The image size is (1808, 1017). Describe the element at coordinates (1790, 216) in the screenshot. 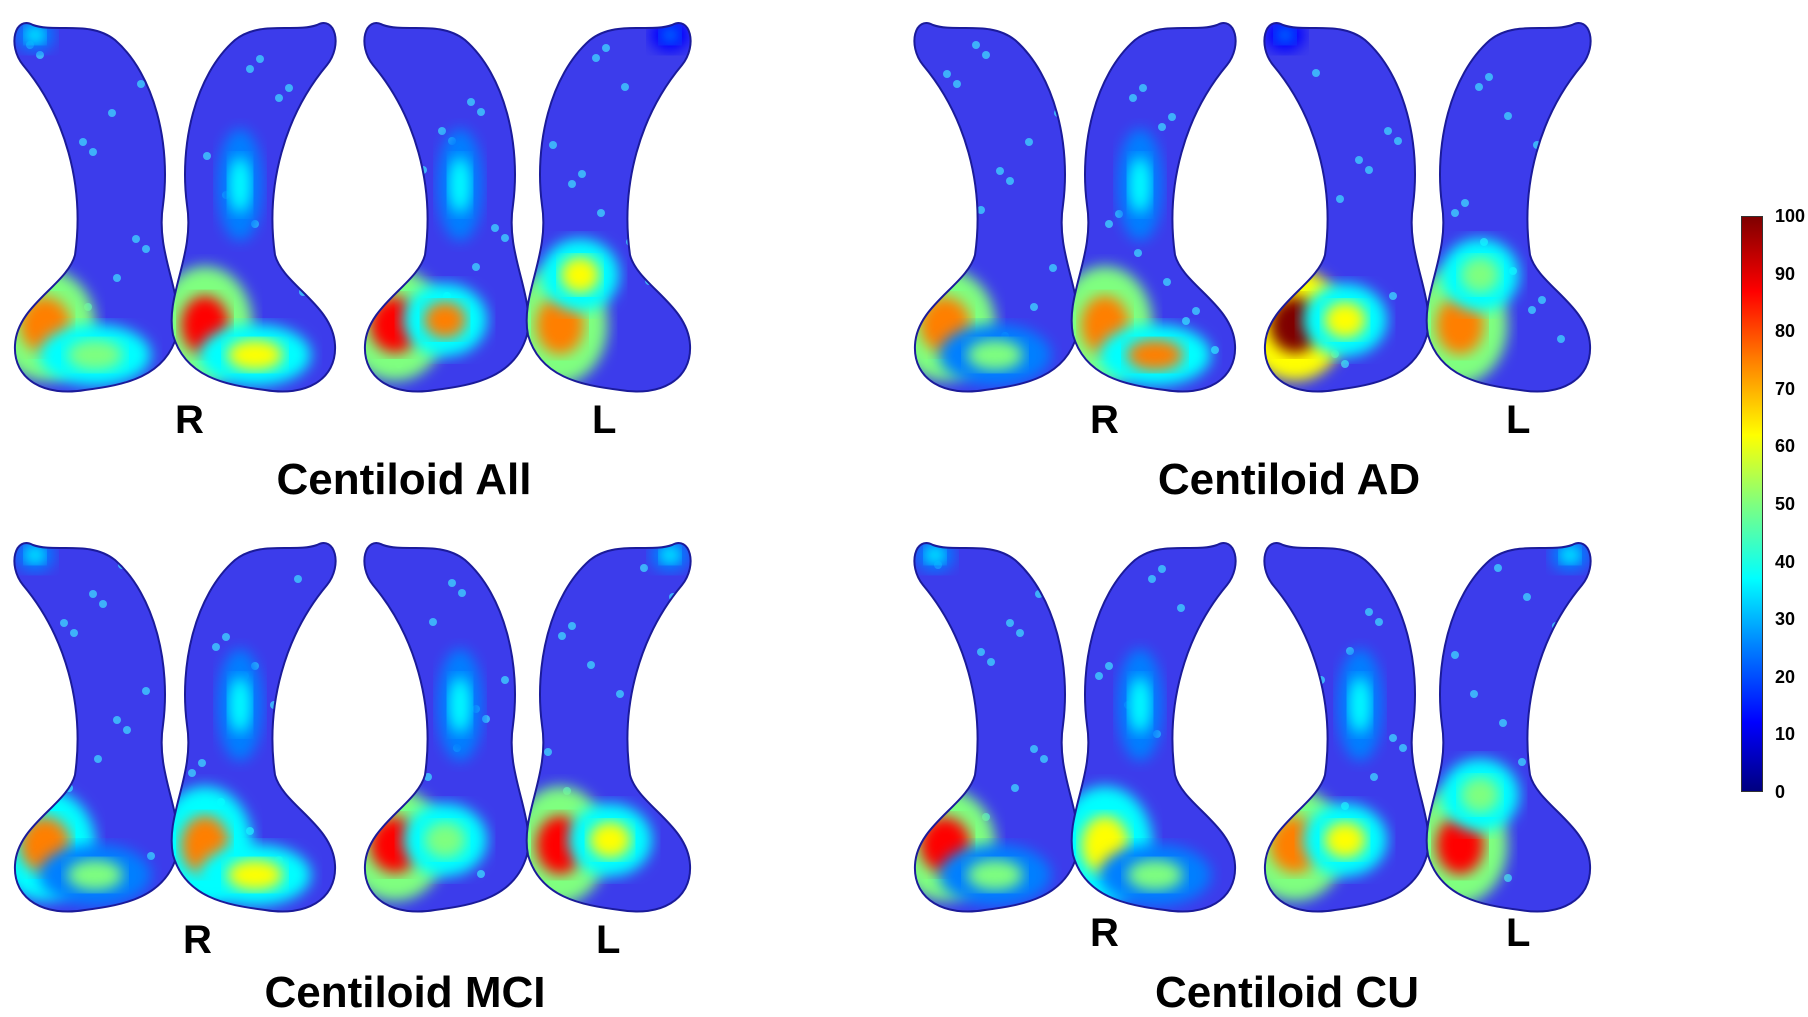

I see `colorbar-tick-label: 100` at that location.